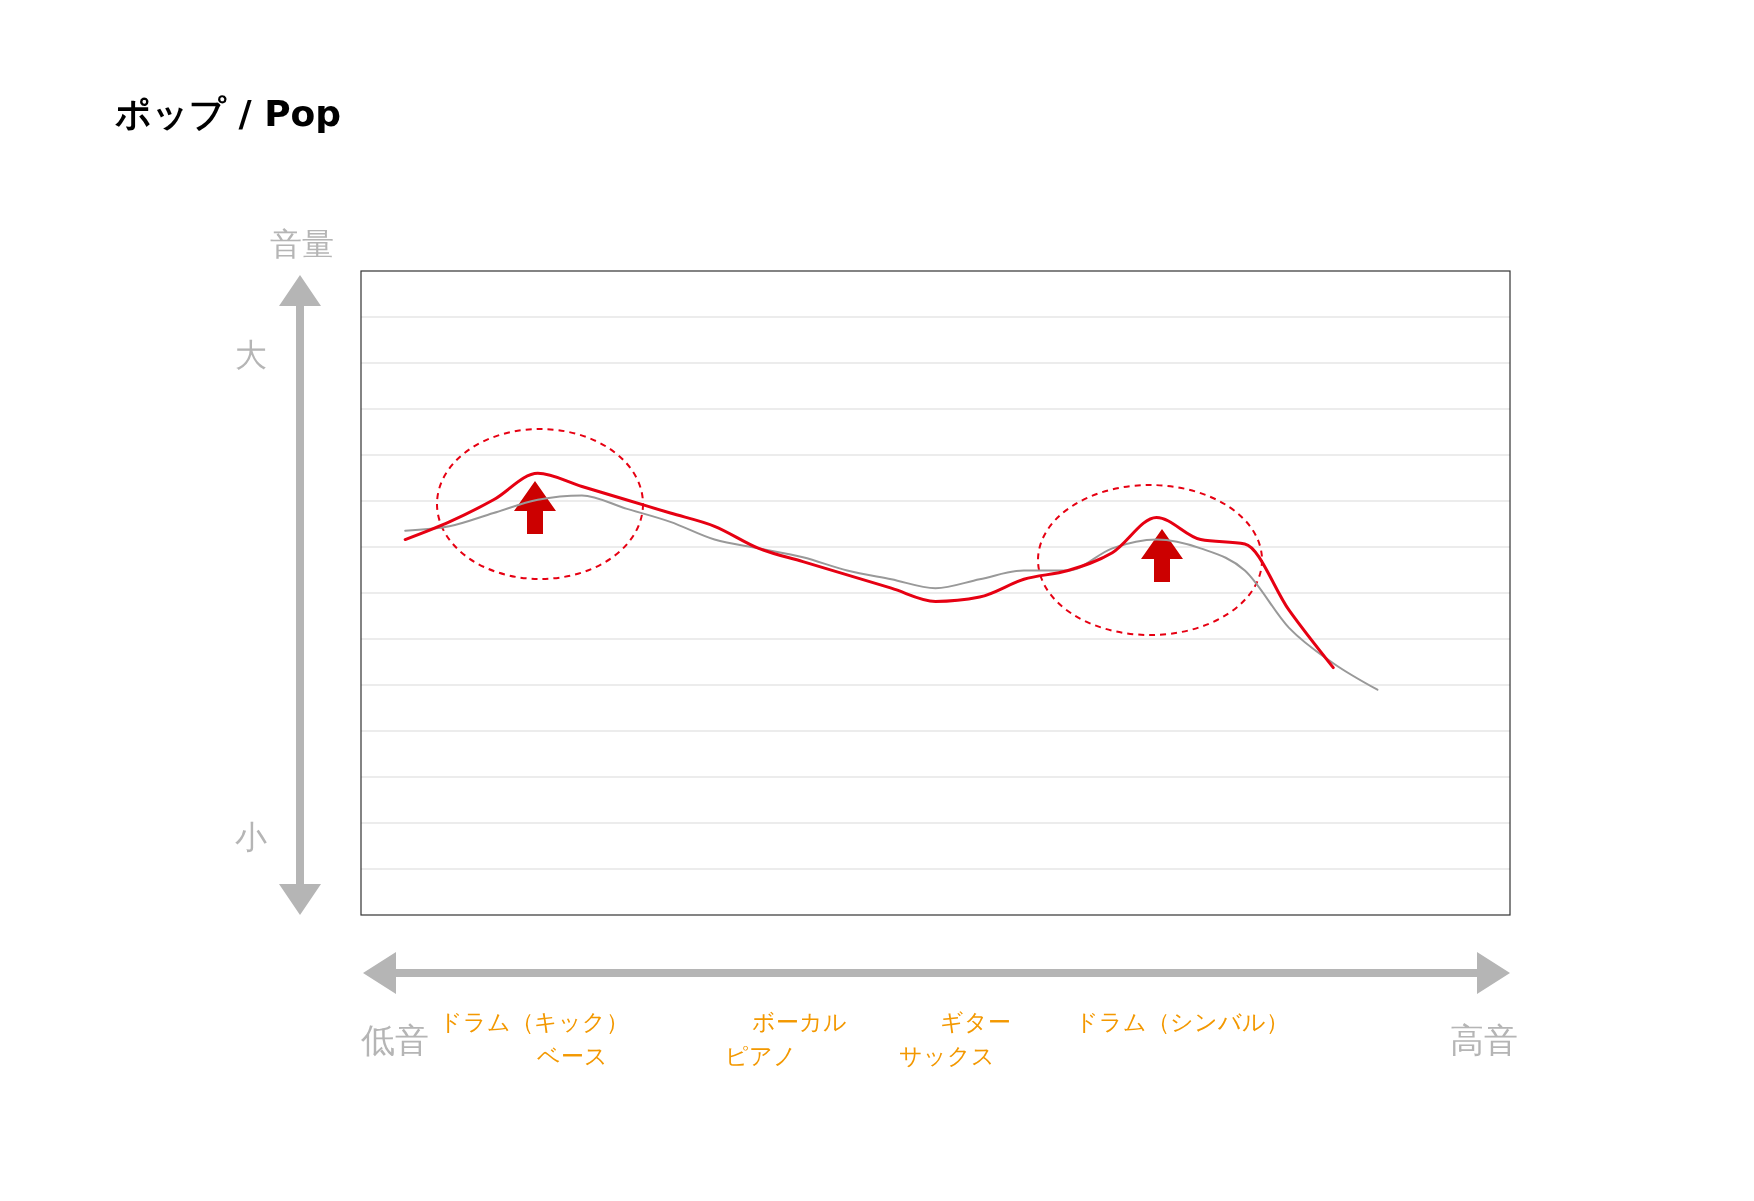 This screenshot has width=1754, height=1201. I want to click on text: ベース, so click(572, 1056).